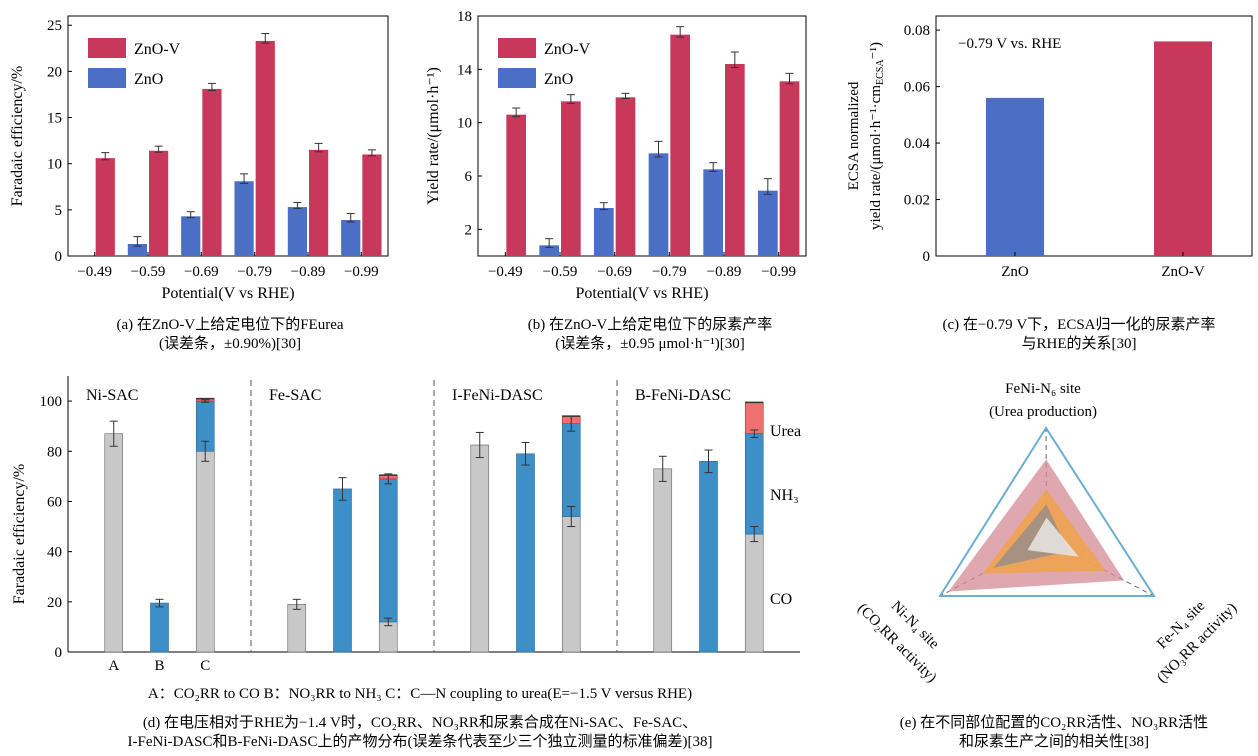 The image size is (1258, 756). I want to click on y-axis-label: Faradaic efficiency/%, so click(19, 534).